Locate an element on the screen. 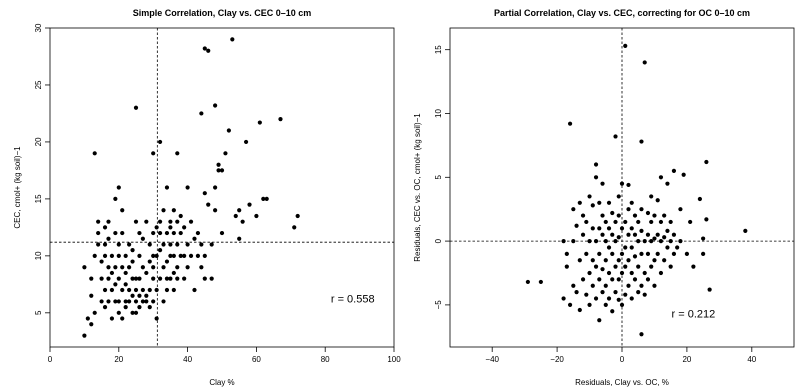 This screenshot has height=391, width=795. x-tick-label: 40 is located at coordinates (187, 359).